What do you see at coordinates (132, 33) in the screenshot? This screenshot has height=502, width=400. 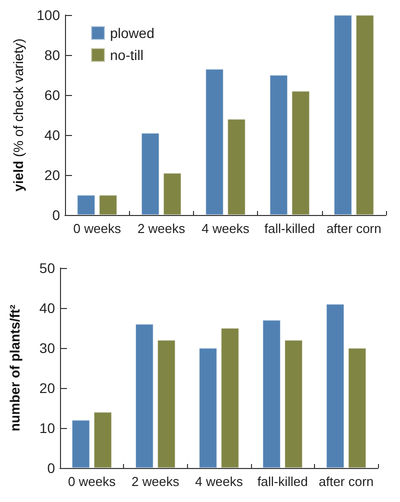 I see `legend-label: plowed` at bounding box center [132, 33].